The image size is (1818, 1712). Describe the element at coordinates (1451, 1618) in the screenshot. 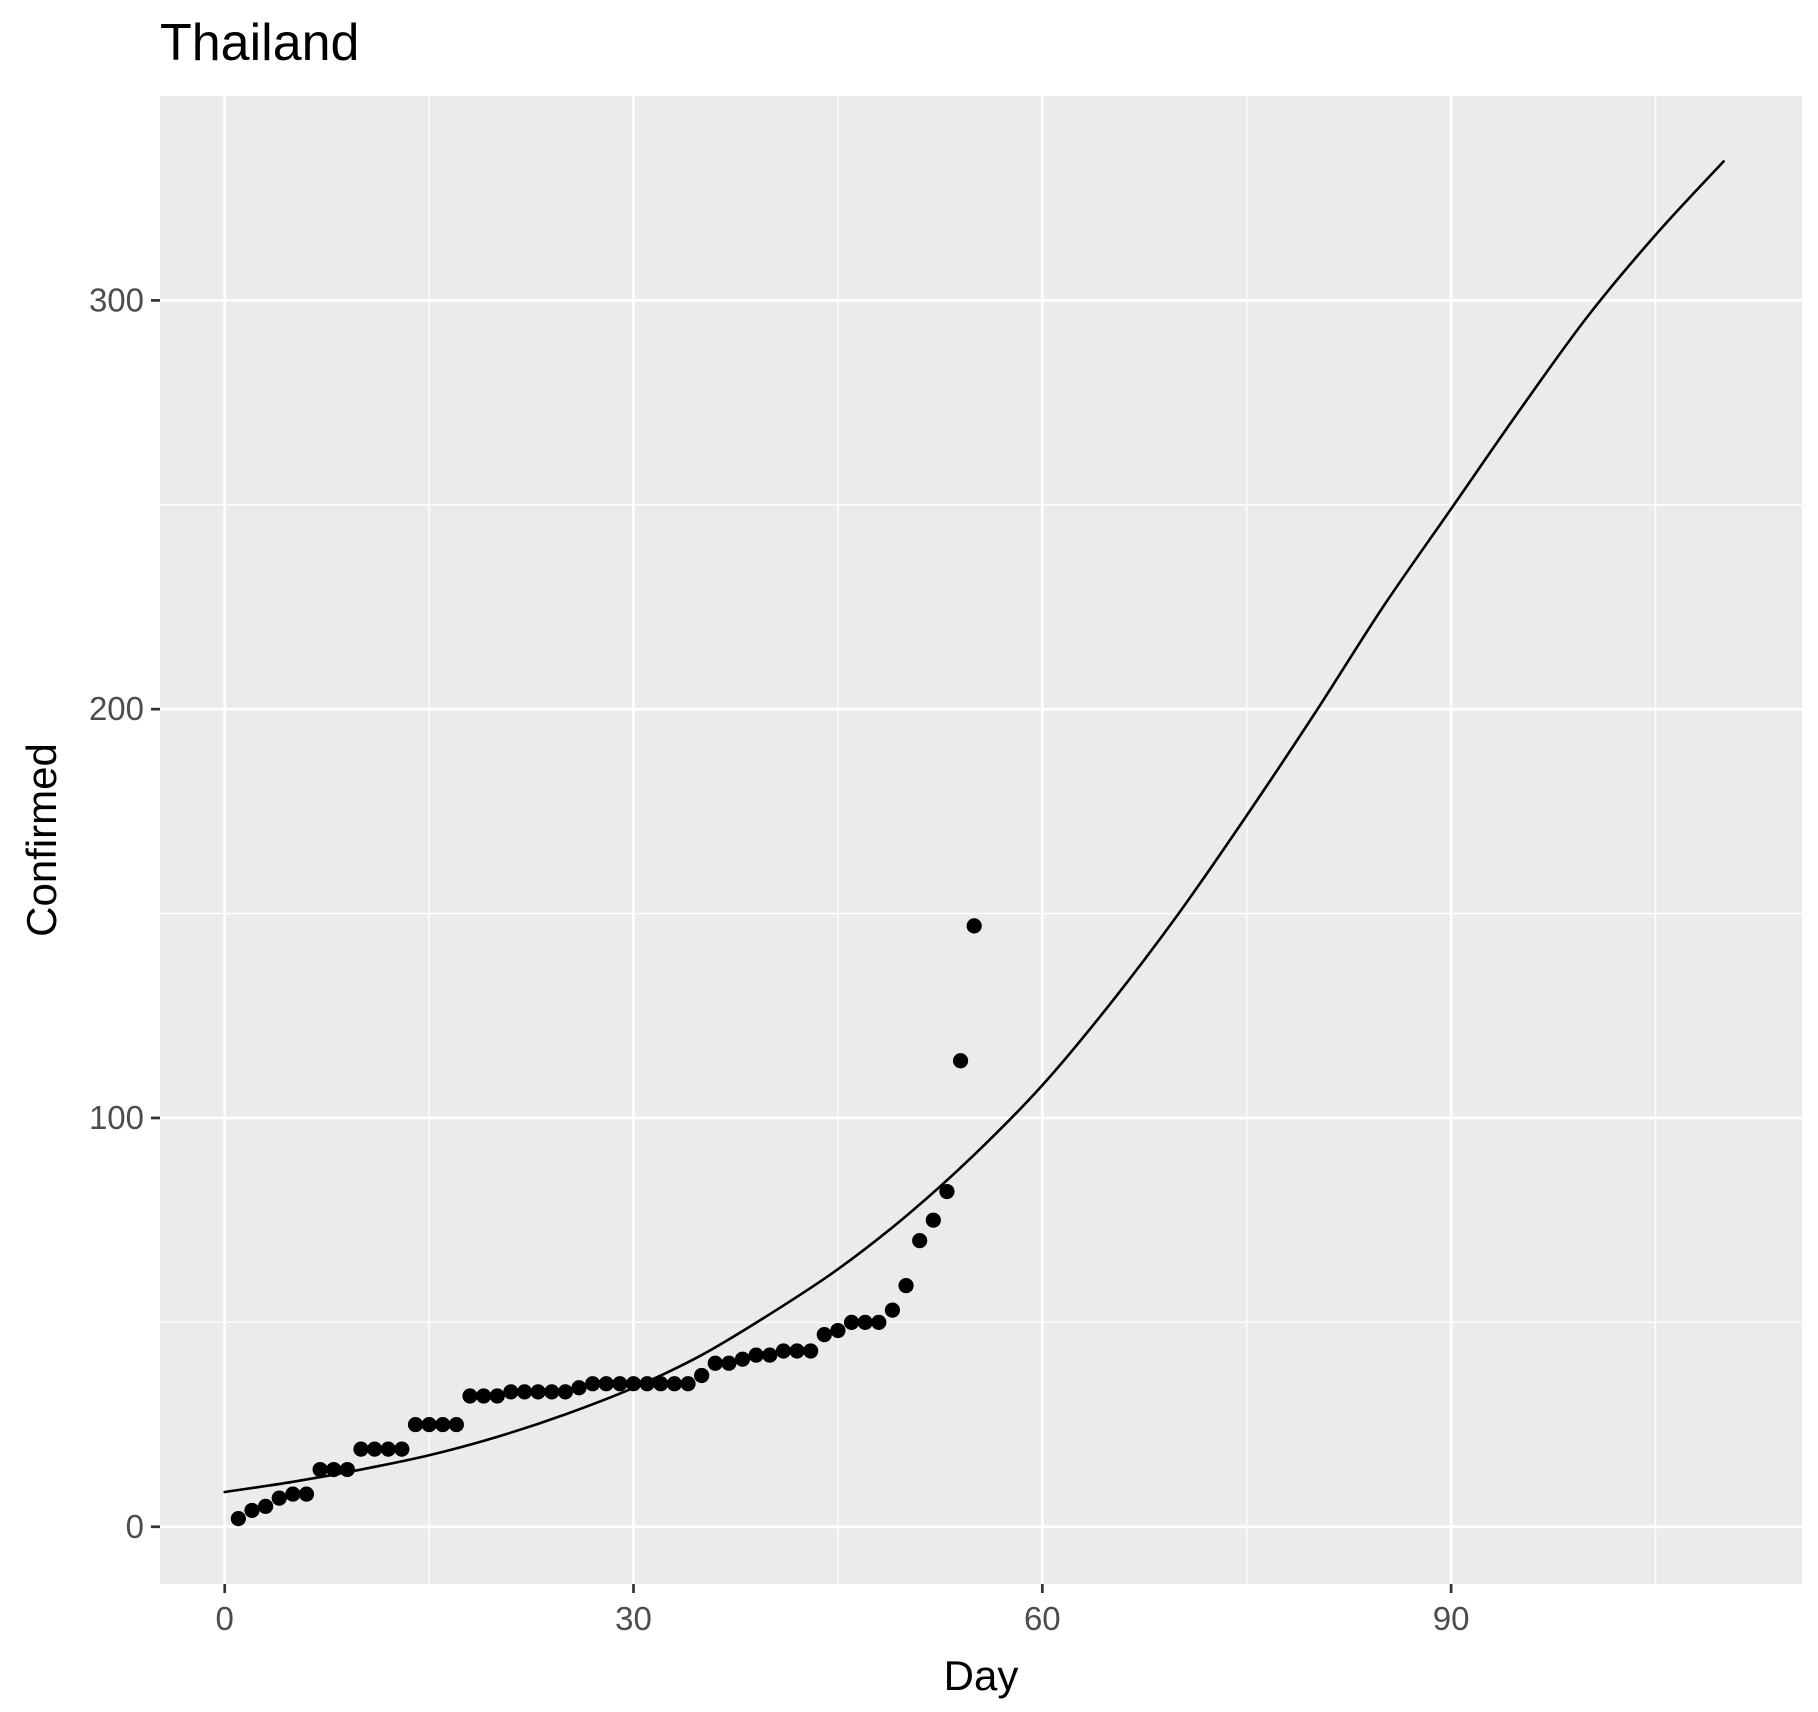

I see `x-tick-label: 90` at that location.